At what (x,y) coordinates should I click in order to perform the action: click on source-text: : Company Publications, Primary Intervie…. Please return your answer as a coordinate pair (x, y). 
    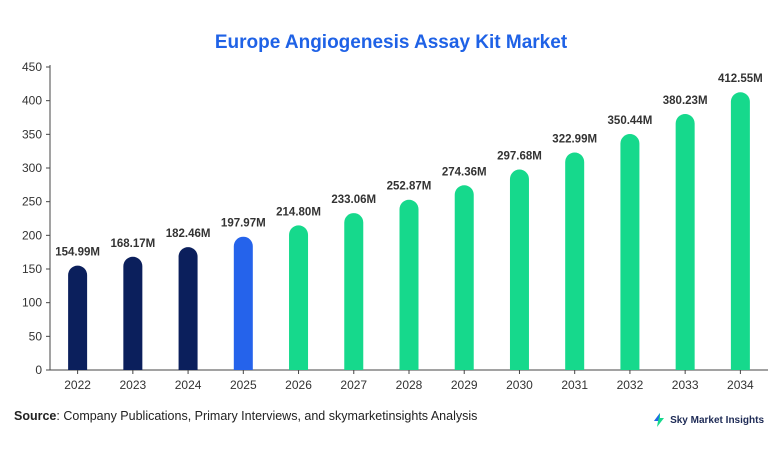
    Looking at the image, I should click on (267, 416).